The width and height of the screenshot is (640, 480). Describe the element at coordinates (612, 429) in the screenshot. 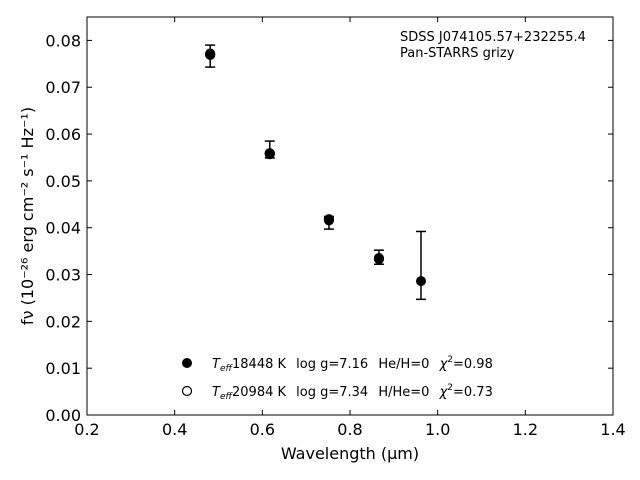

I see `x-tick-label: 1.4` at that location.